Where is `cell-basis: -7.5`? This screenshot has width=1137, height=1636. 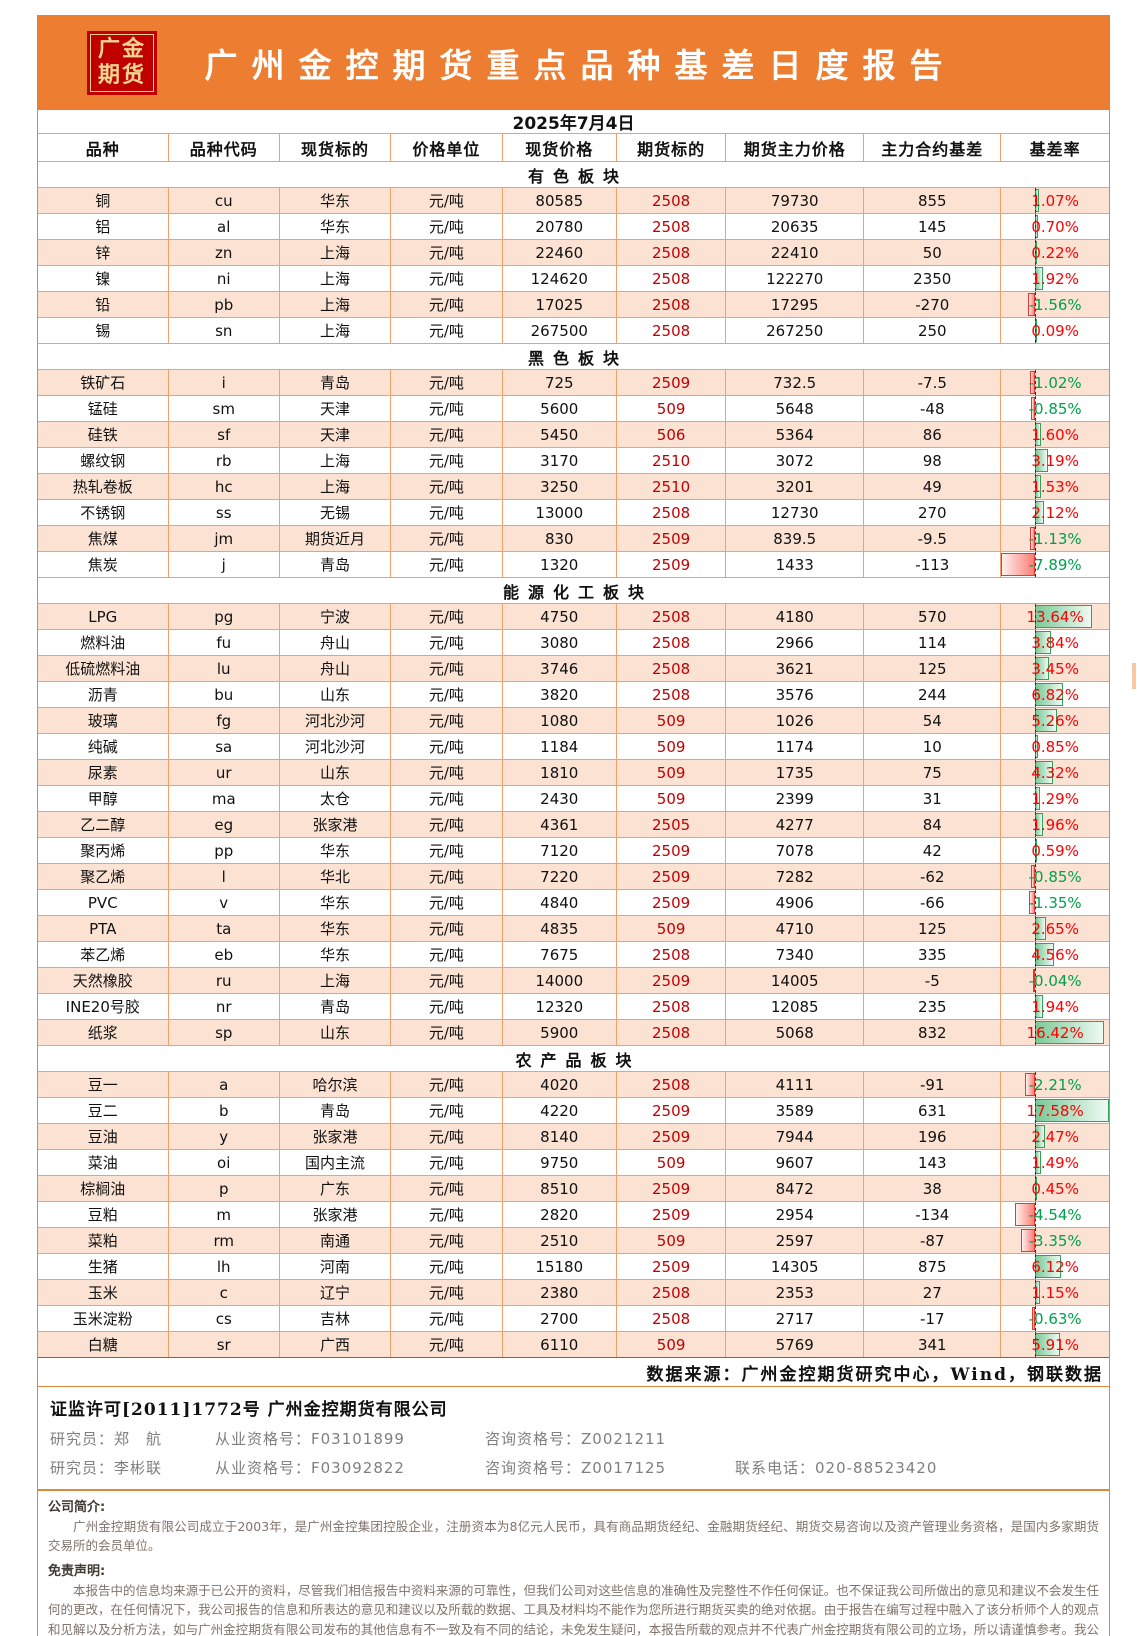 cell-basis: -7.5 is located at coordinates (933, 382).